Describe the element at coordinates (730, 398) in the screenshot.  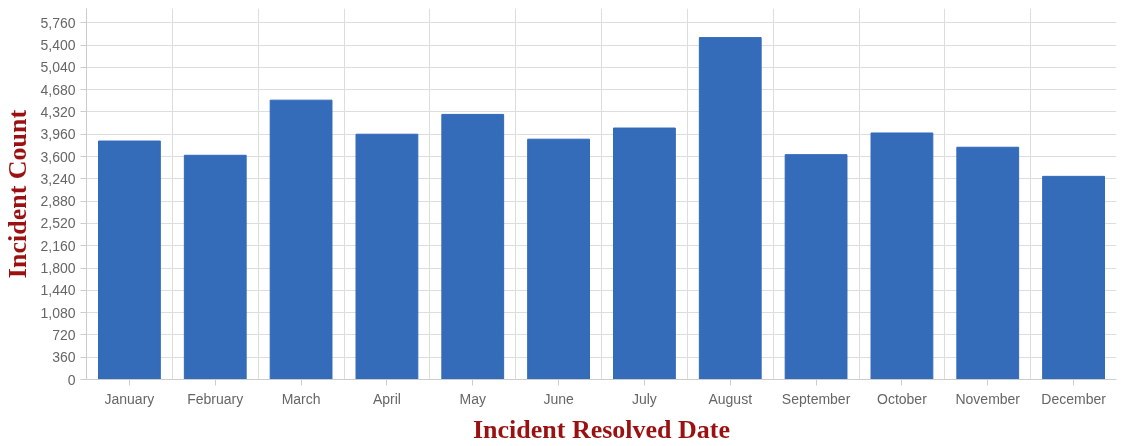
I see `x-tick-label: August` at that location.